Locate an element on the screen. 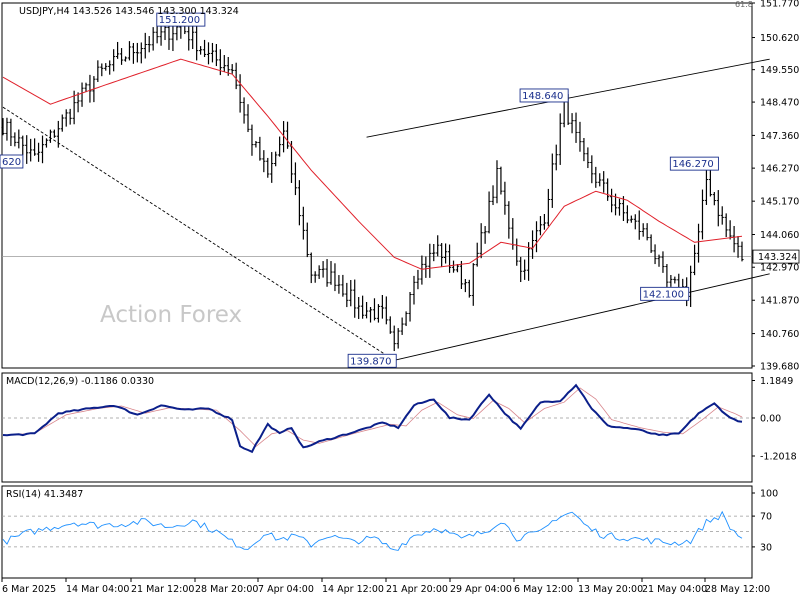  price-axis-label: 142.970 is located at coordinates (779, 268).